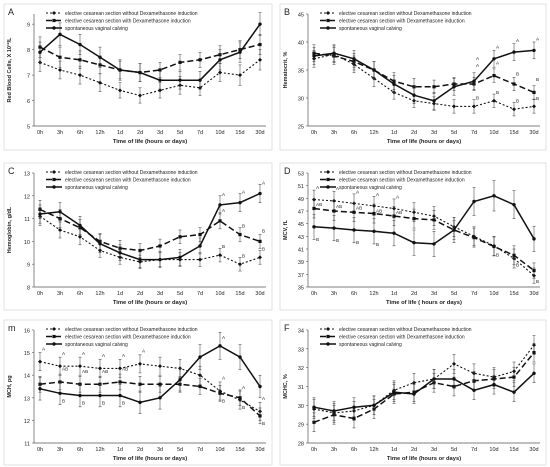 This screenshot has width=550, height=467. I want to click on y-tick-label: 5, so click(28, 128).